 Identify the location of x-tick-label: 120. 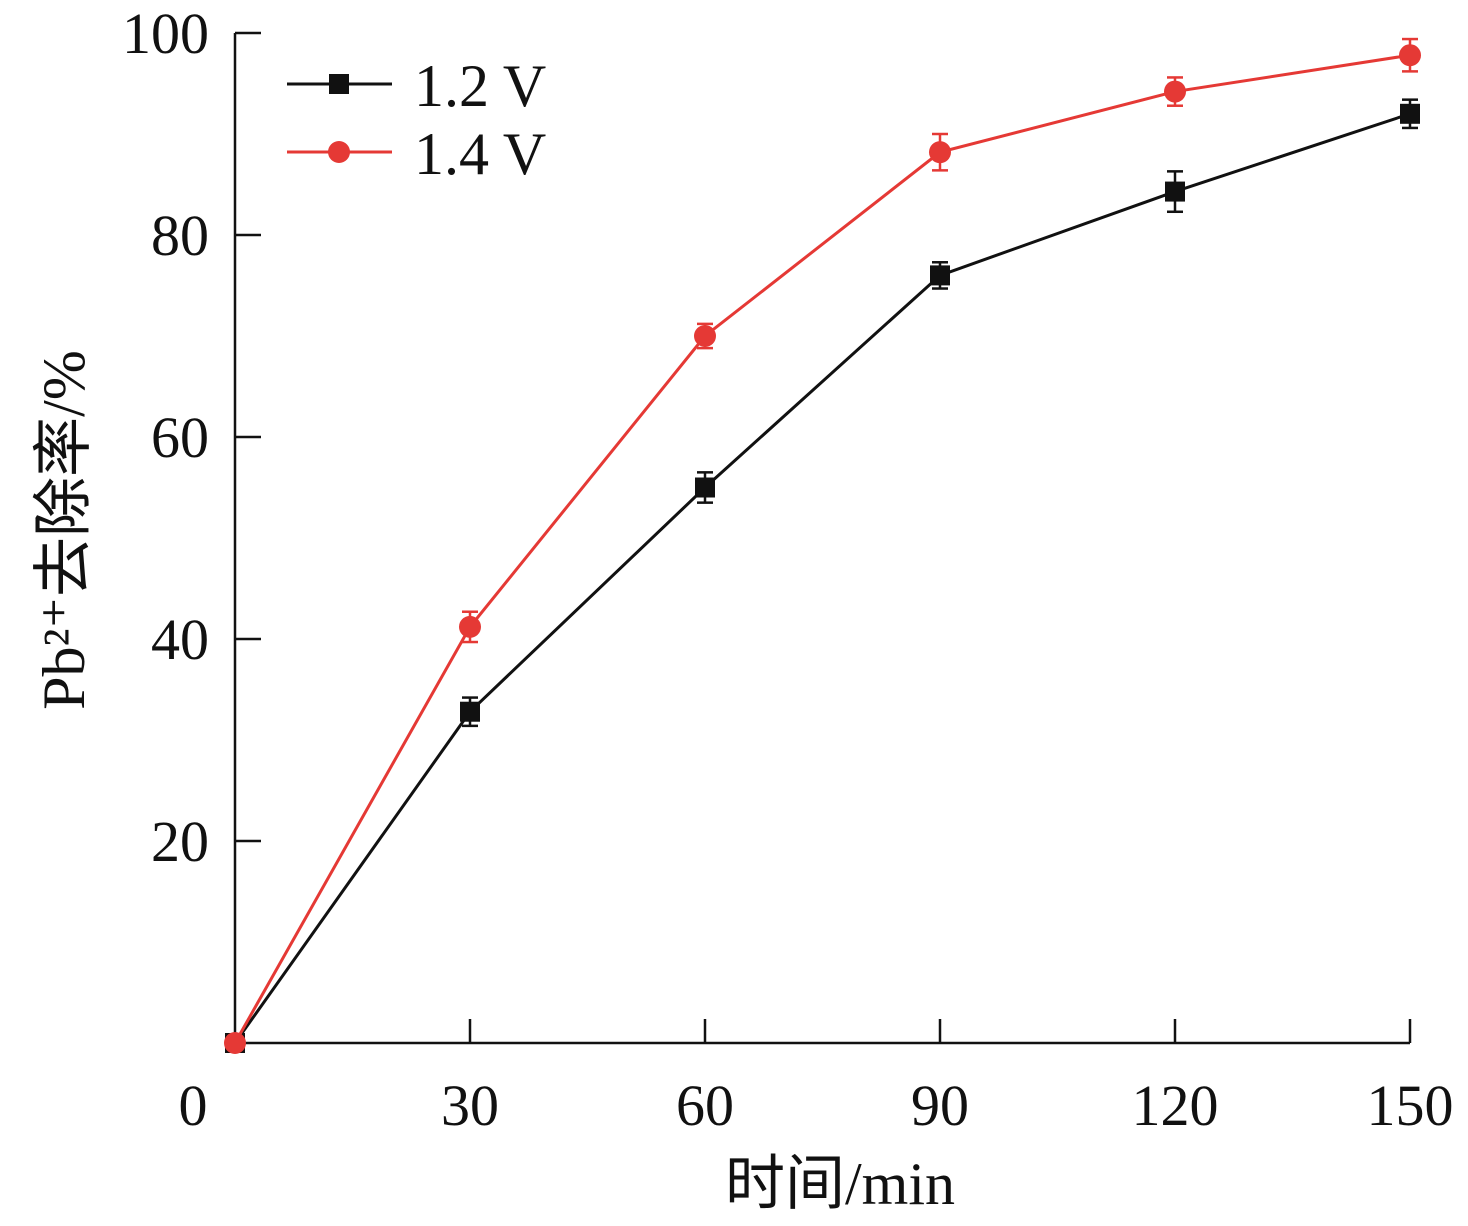
(1175, 1105).